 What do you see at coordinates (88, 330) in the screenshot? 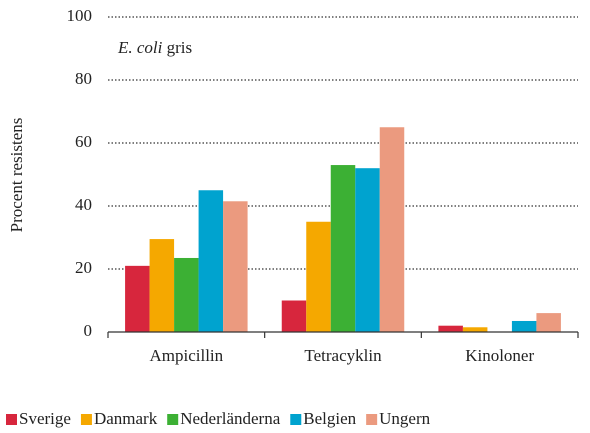
I see `y-tick-label: 0` at bounding box center [88, 330].